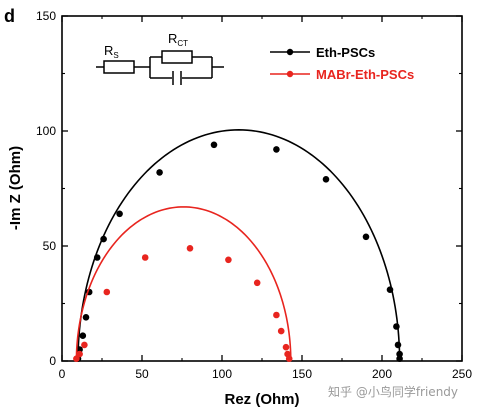 Image resolution: width=488 pixels, height=412 pixels. Describe the element at coordinates (177, 57) in the screenshot. I see `resistor-rct` at that location.